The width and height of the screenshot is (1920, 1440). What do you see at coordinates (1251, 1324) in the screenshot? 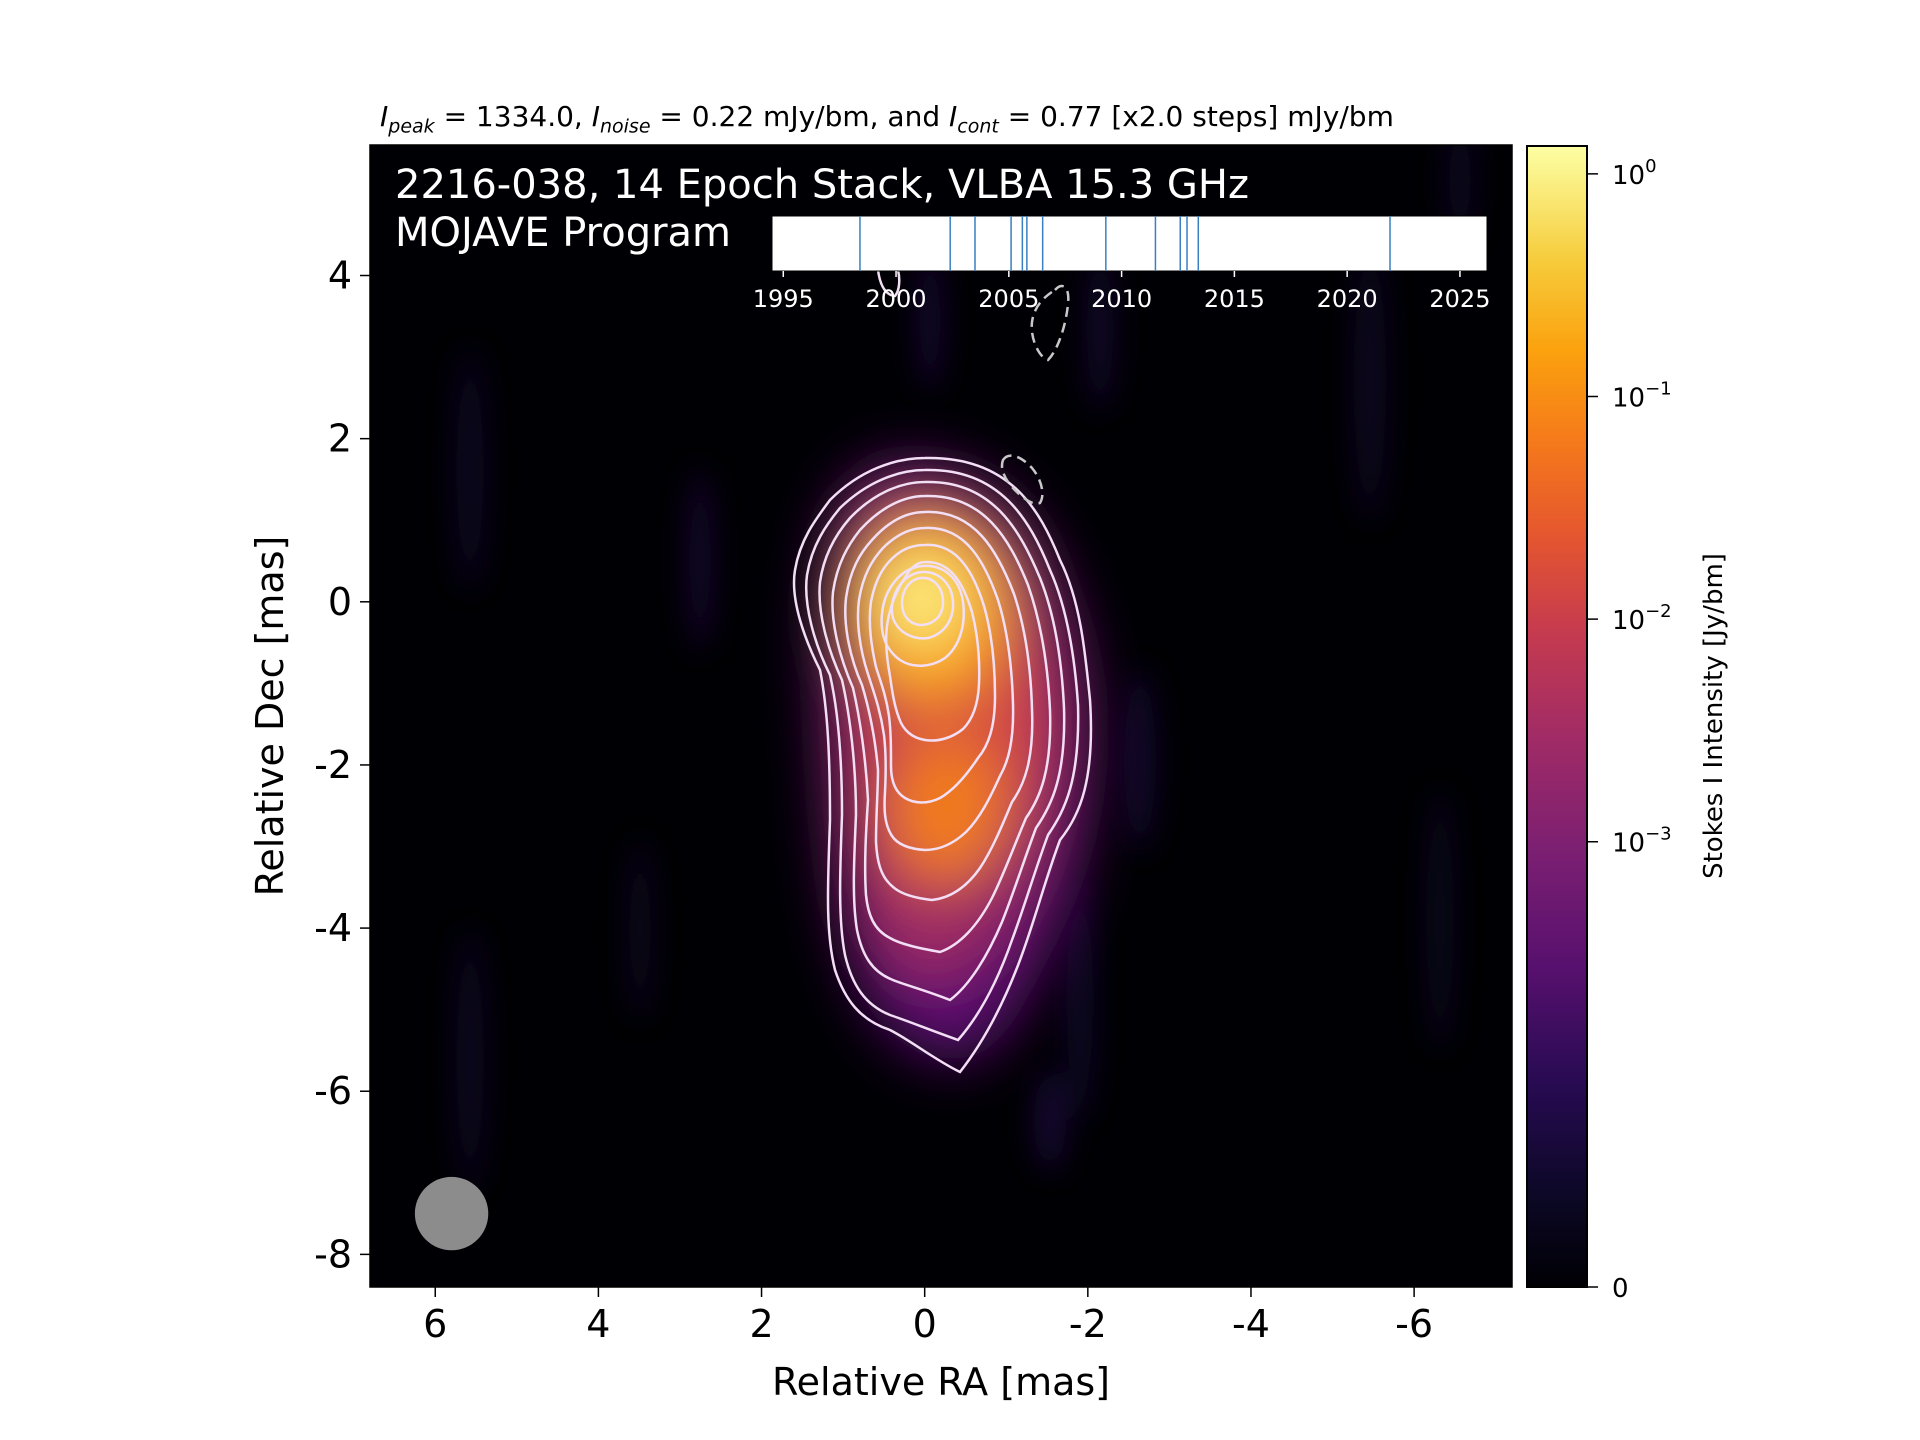
I see `x-tick-label: -4` at bounding box center [1251, 1324].